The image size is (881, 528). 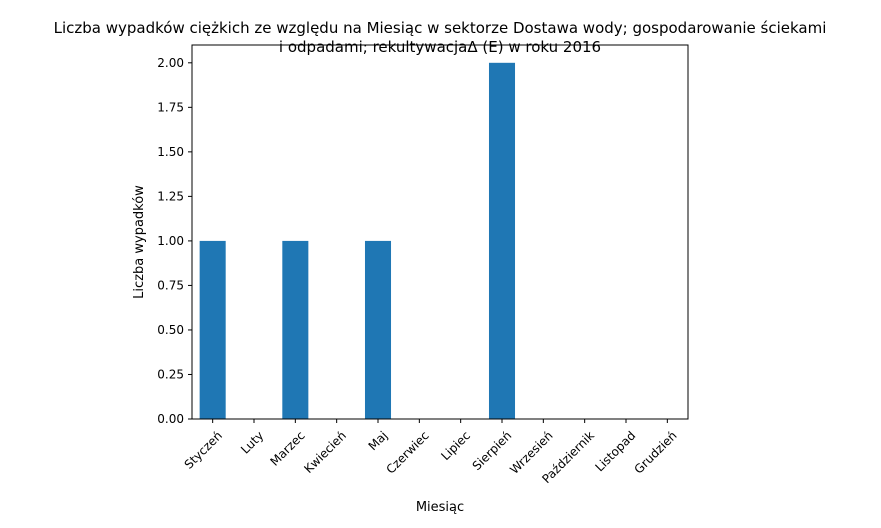 I want to click on bar-Marzec, so click(x=295, y=329).